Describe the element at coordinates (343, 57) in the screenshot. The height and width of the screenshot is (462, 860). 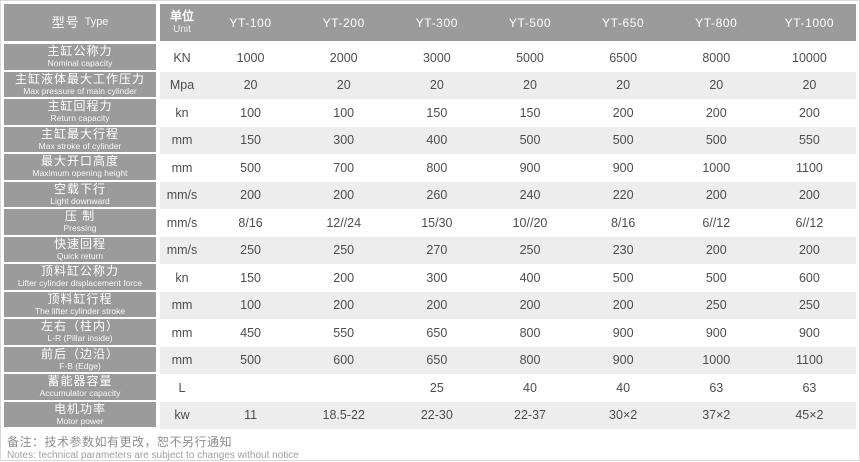
I see `value-cell: 2000` at that location.